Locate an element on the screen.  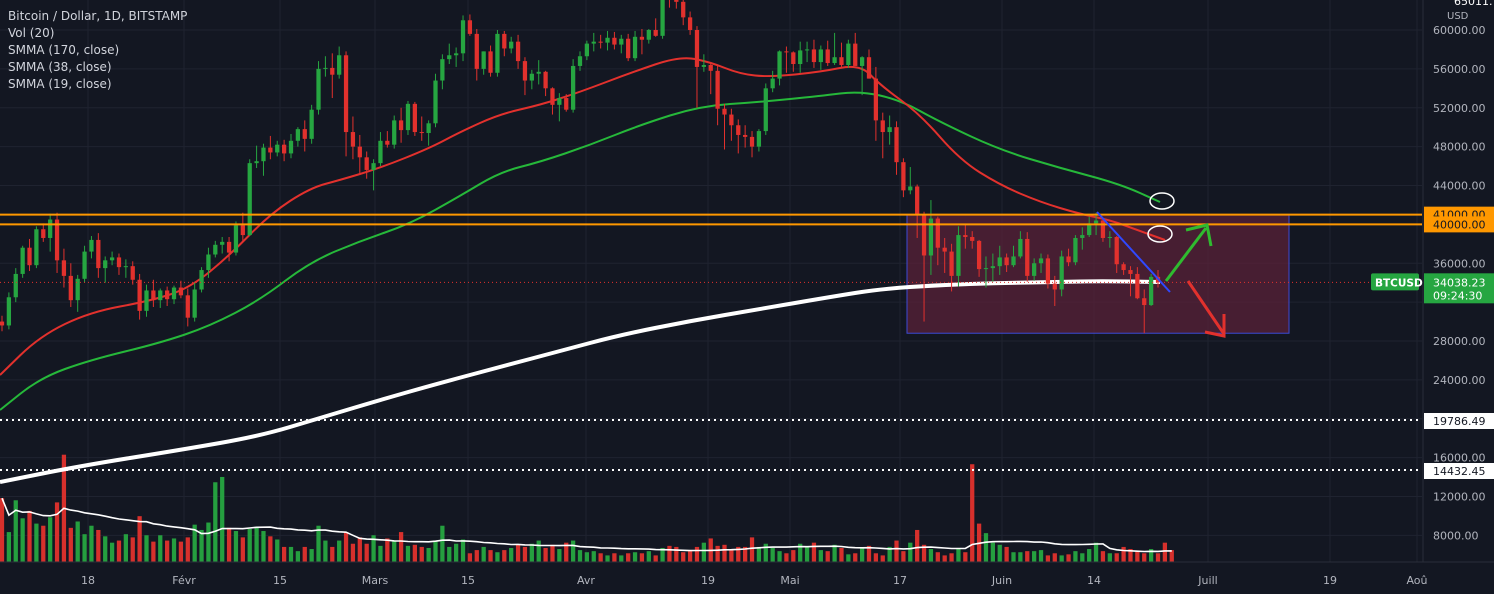
price-level-badge-label: 14432.45 is located at coordinates (1459, 471).